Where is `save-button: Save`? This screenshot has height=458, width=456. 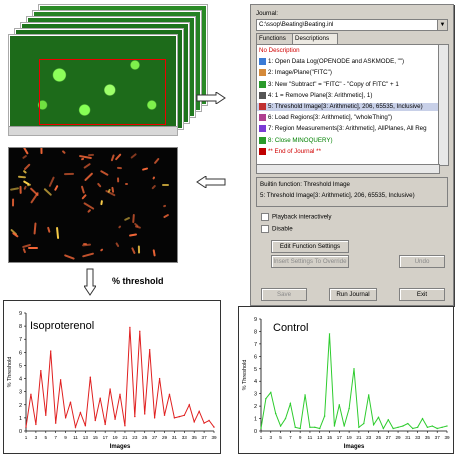 save-button: Save is located at coordinates (284, 294).